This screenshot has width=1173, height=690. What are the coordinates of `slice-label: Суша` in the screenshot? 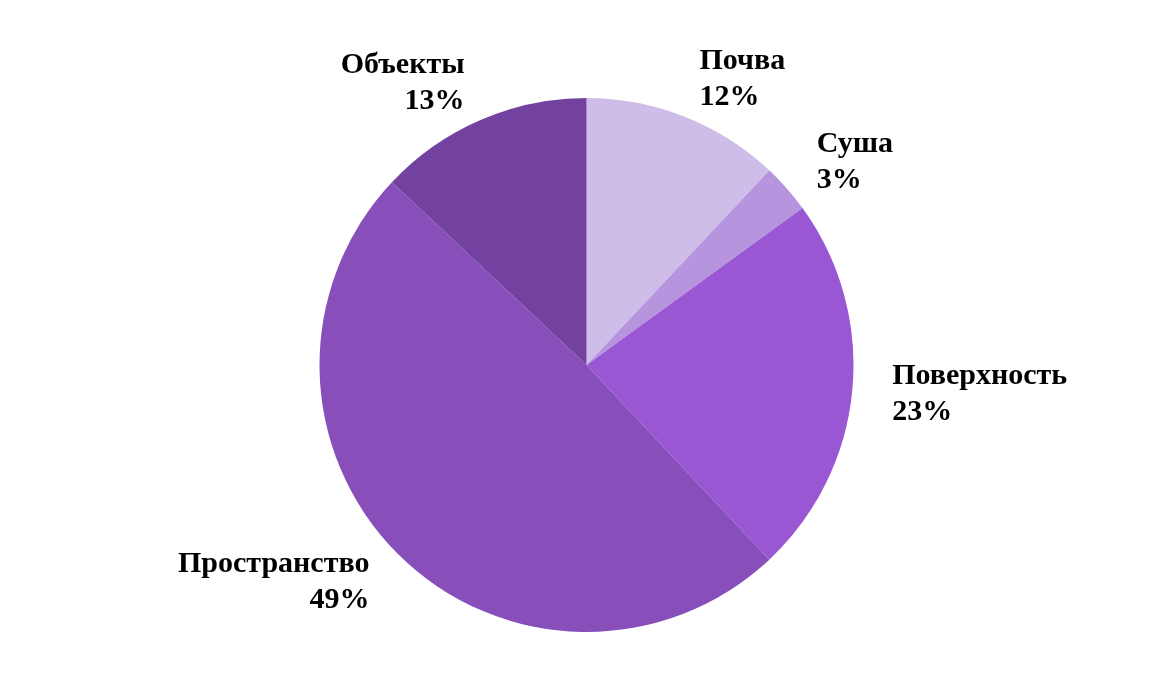 It's located at (855, 141).